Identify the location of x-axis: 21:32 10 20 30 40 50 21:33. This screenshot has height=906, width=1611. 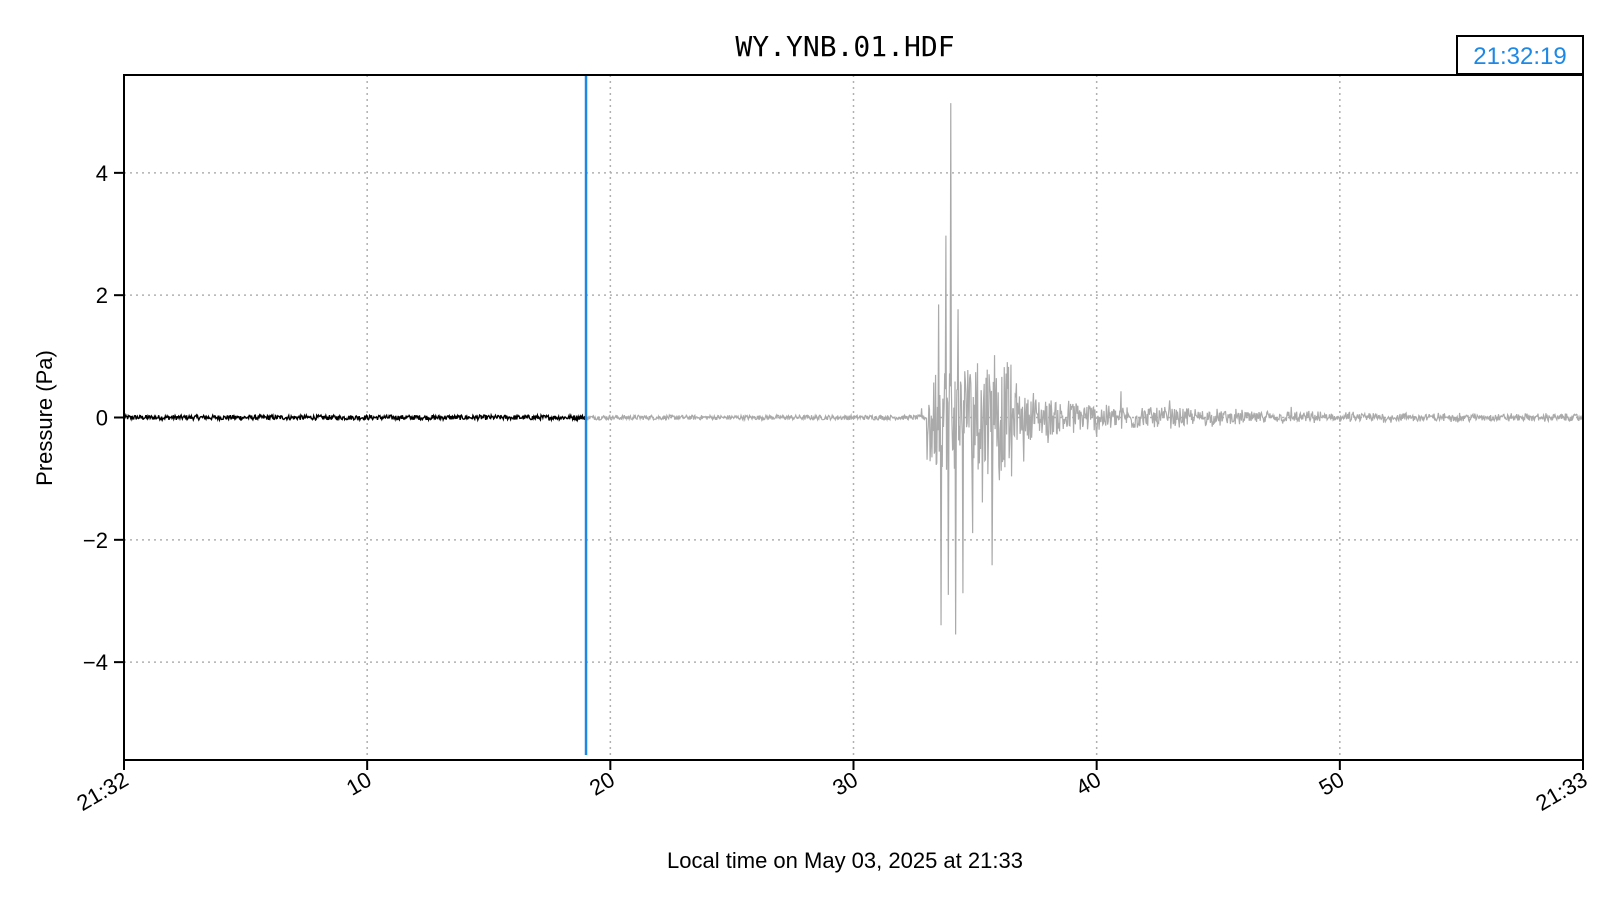
(832, 788).